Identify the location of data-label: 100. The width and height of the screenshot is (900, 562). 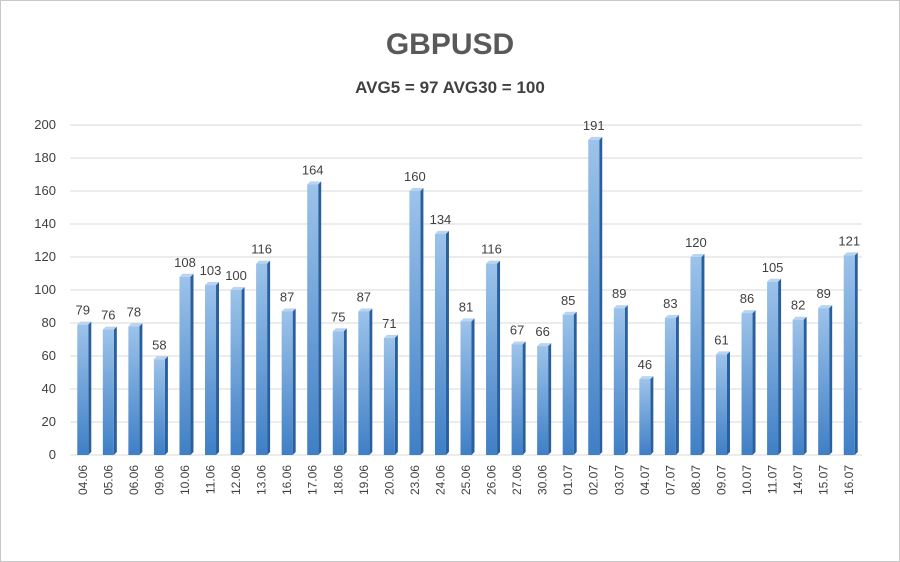
(236, 275).